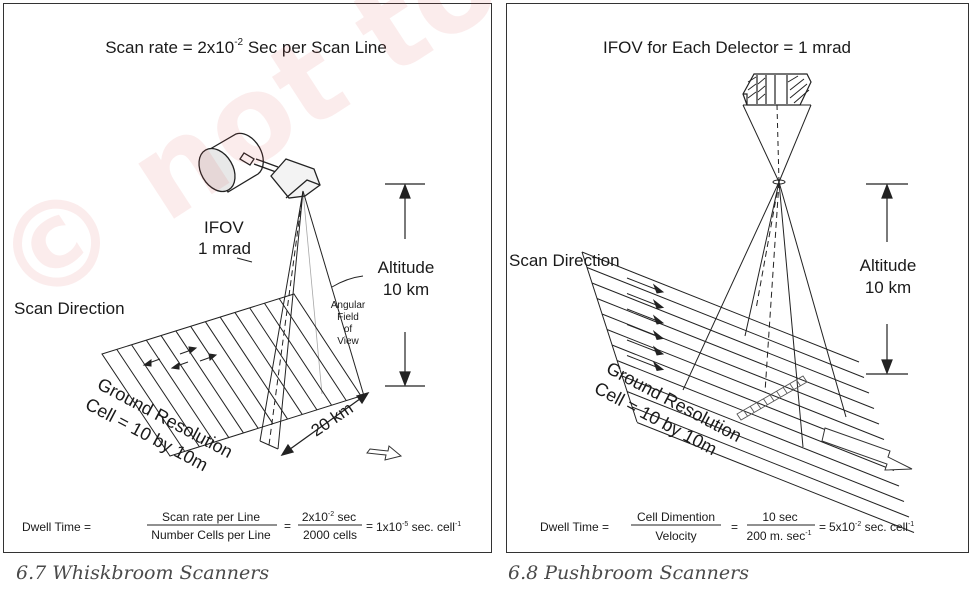 The width and height of the screenshot is (973, 601). What do you see at coordinates (772, 398) in the screenshot?
I see `cell-row` at bounding box center [772, 398].